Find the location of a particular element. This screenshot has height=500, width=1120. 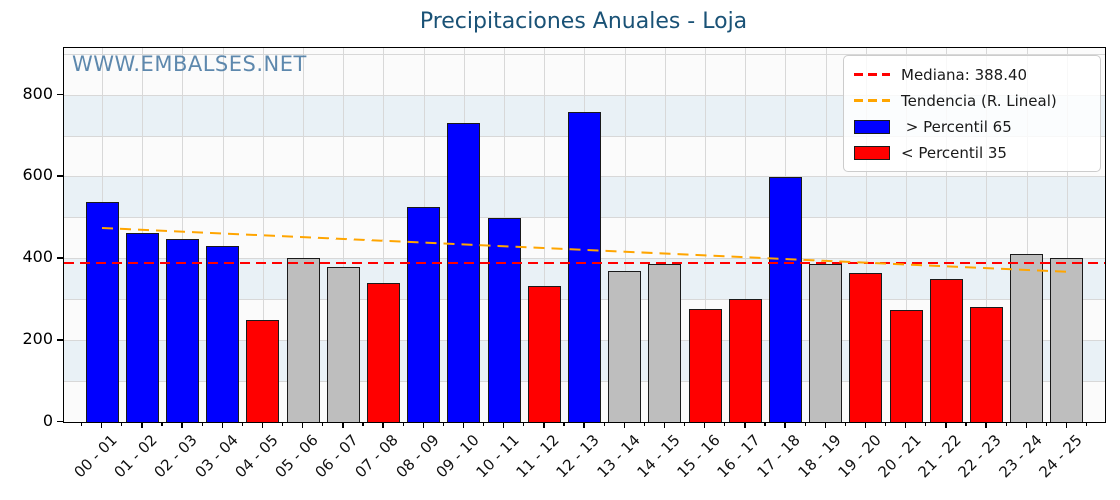

trend-dash-sample is located at coordinates (872, 100).